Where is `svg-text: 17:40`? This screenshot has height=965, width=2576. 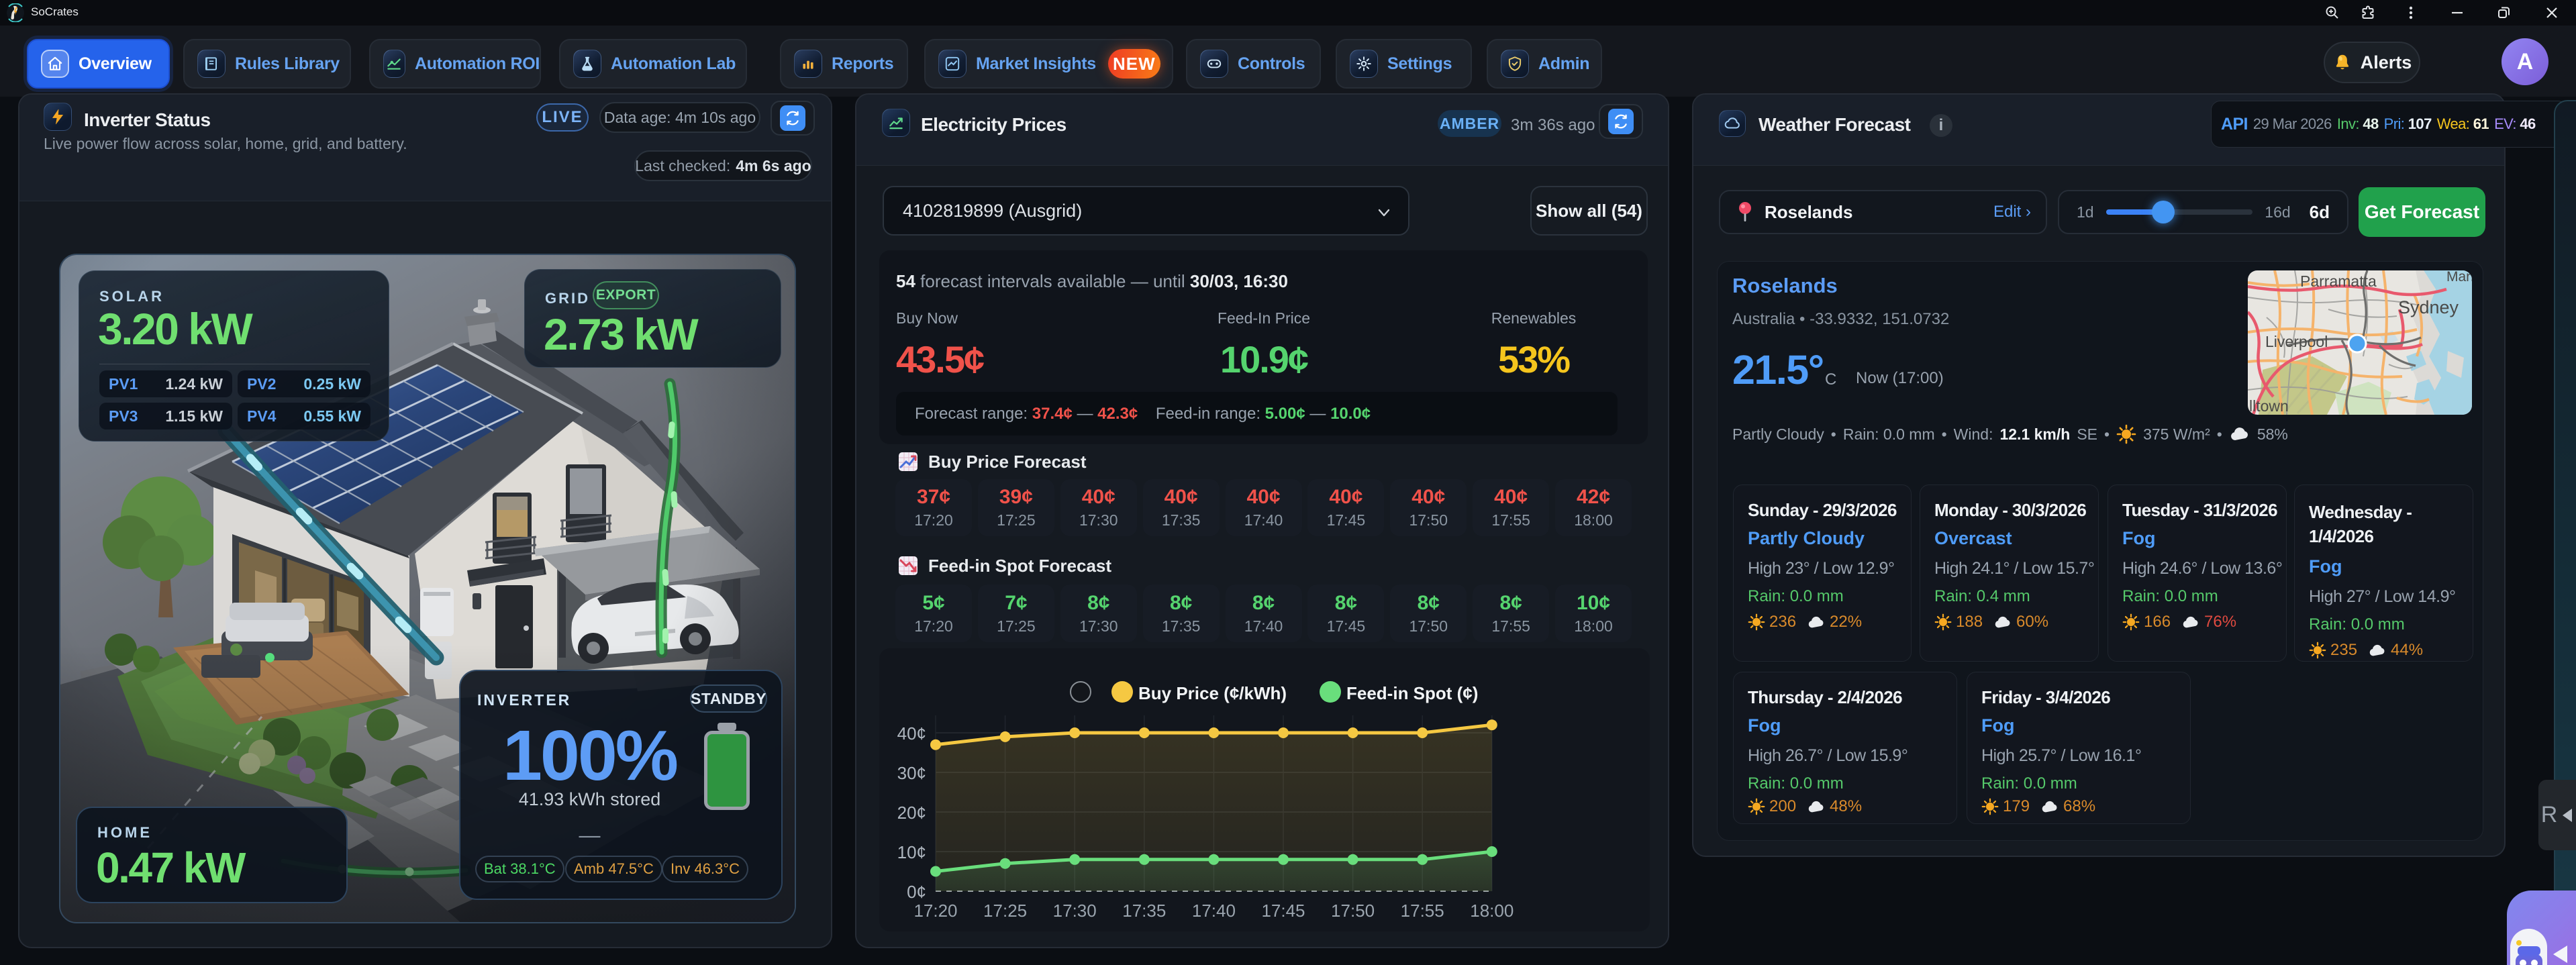 svg-text: 17:40 is located at coordinates (1214, 911).